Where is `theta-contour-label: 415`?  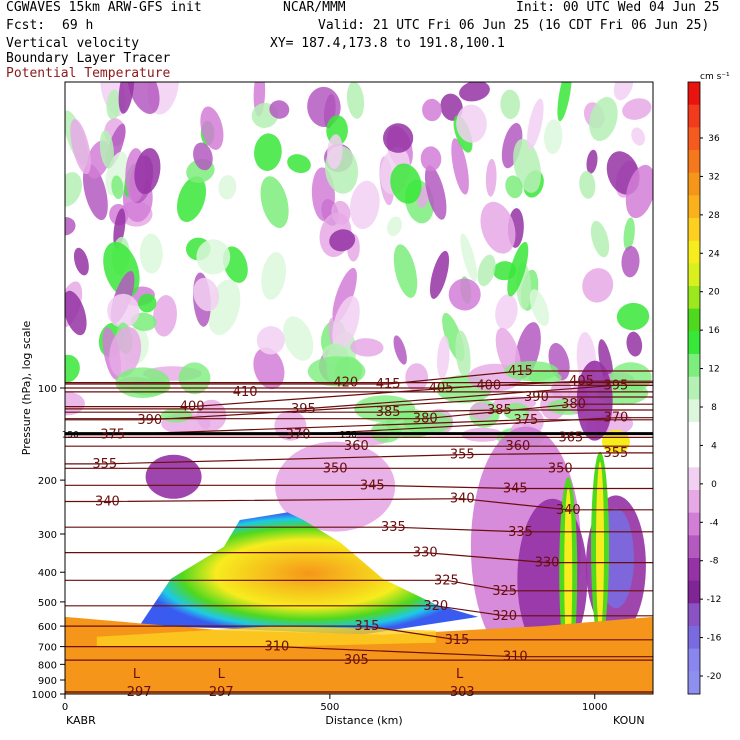 theta-contour-label: 415 is located at coordinates (388, 384).